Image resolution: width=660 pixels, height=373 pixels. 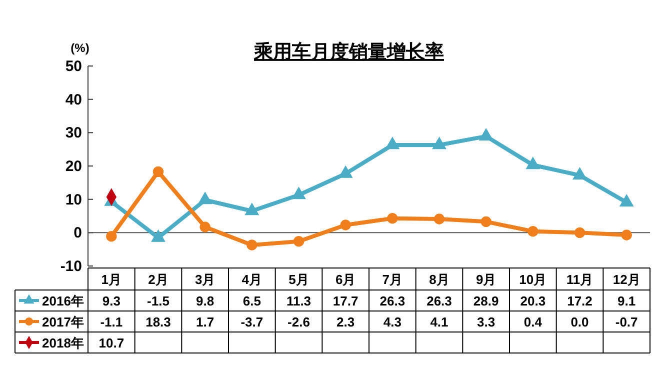 What do you see at coordinates (345, 279) in the screenshot?
I see `x-tick-label: 6月` at bounding box center [345, 279].